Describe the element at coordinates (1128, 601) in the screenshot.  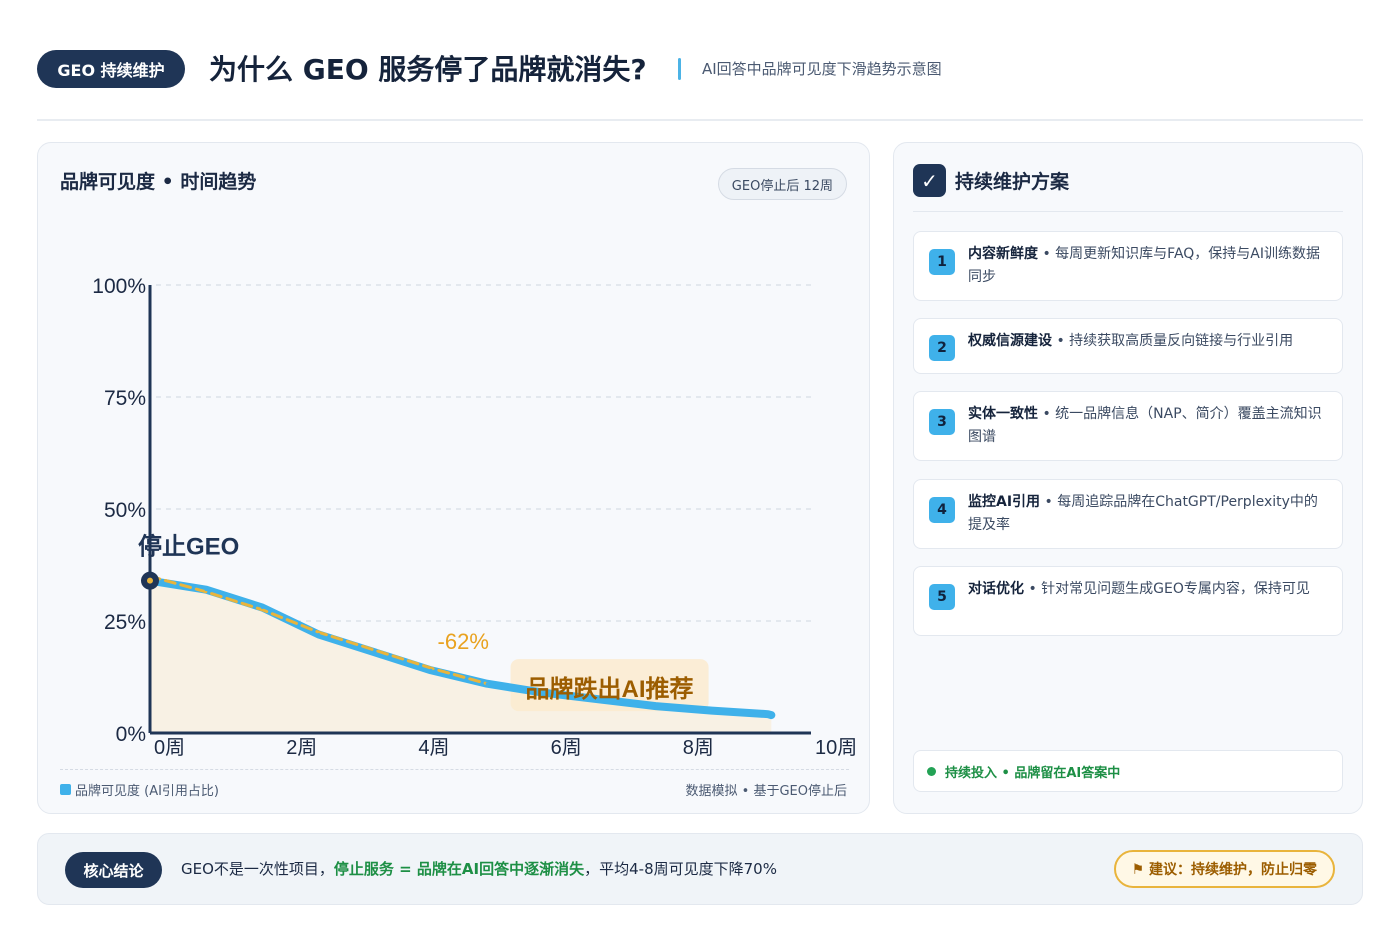
I see `plan-item-5: 5 对话优化 • 针对常见问题生成GEO专属内容，保持可见` at that location.